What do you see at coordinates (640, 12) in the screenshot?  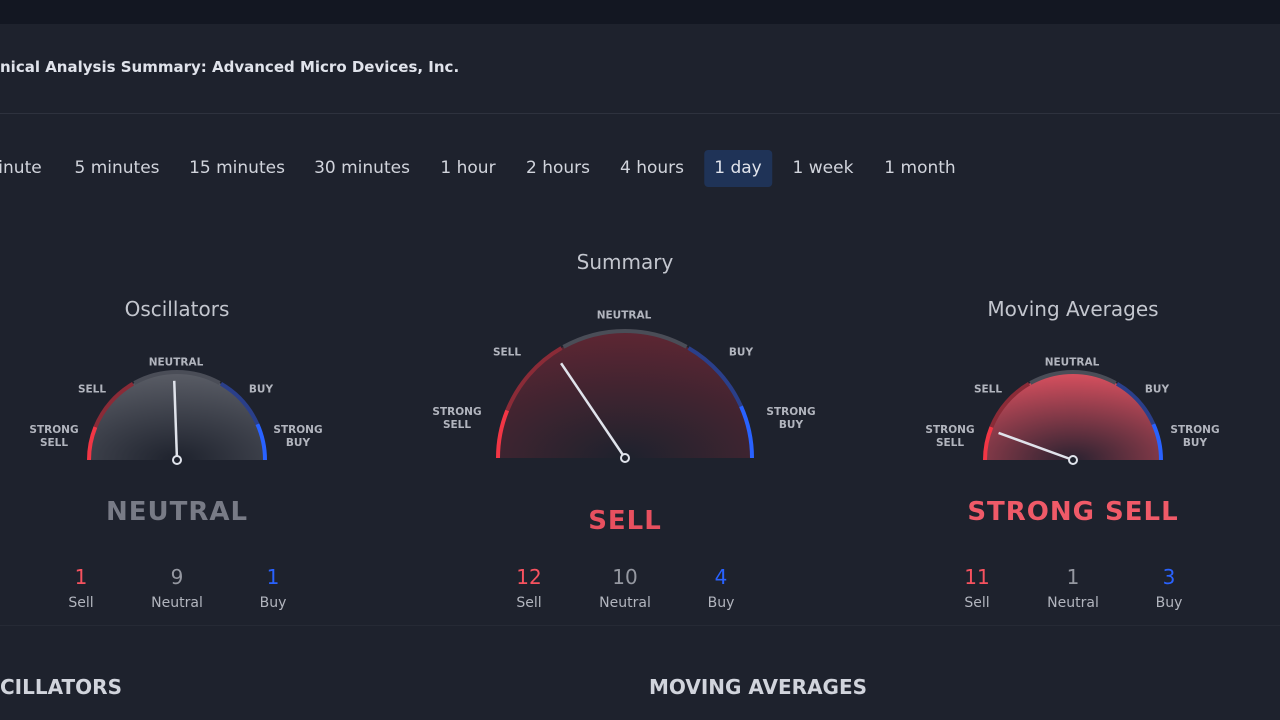 I see `top-bar` at bounding box center [640, 12].